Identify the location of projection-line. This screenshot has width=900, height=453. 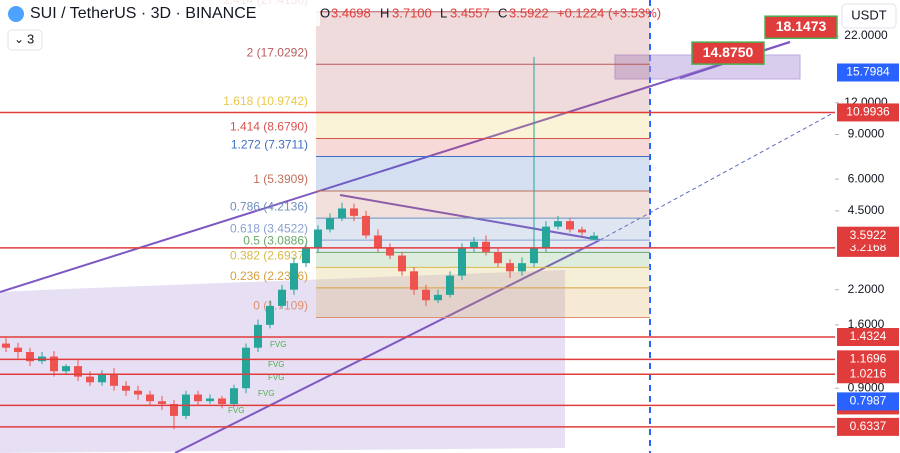
(717, 176).